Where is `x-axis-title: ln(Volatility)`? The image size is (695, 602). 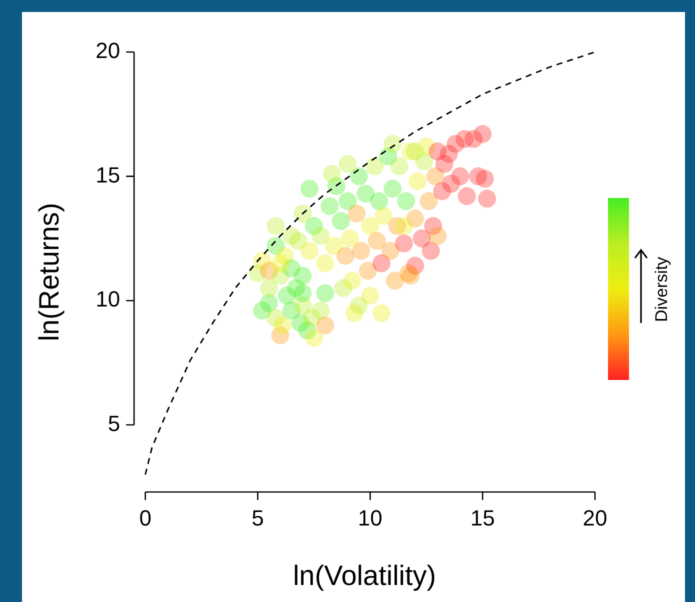 x-axis-title: ln(Volatility) is located at coordinates (364, 575).